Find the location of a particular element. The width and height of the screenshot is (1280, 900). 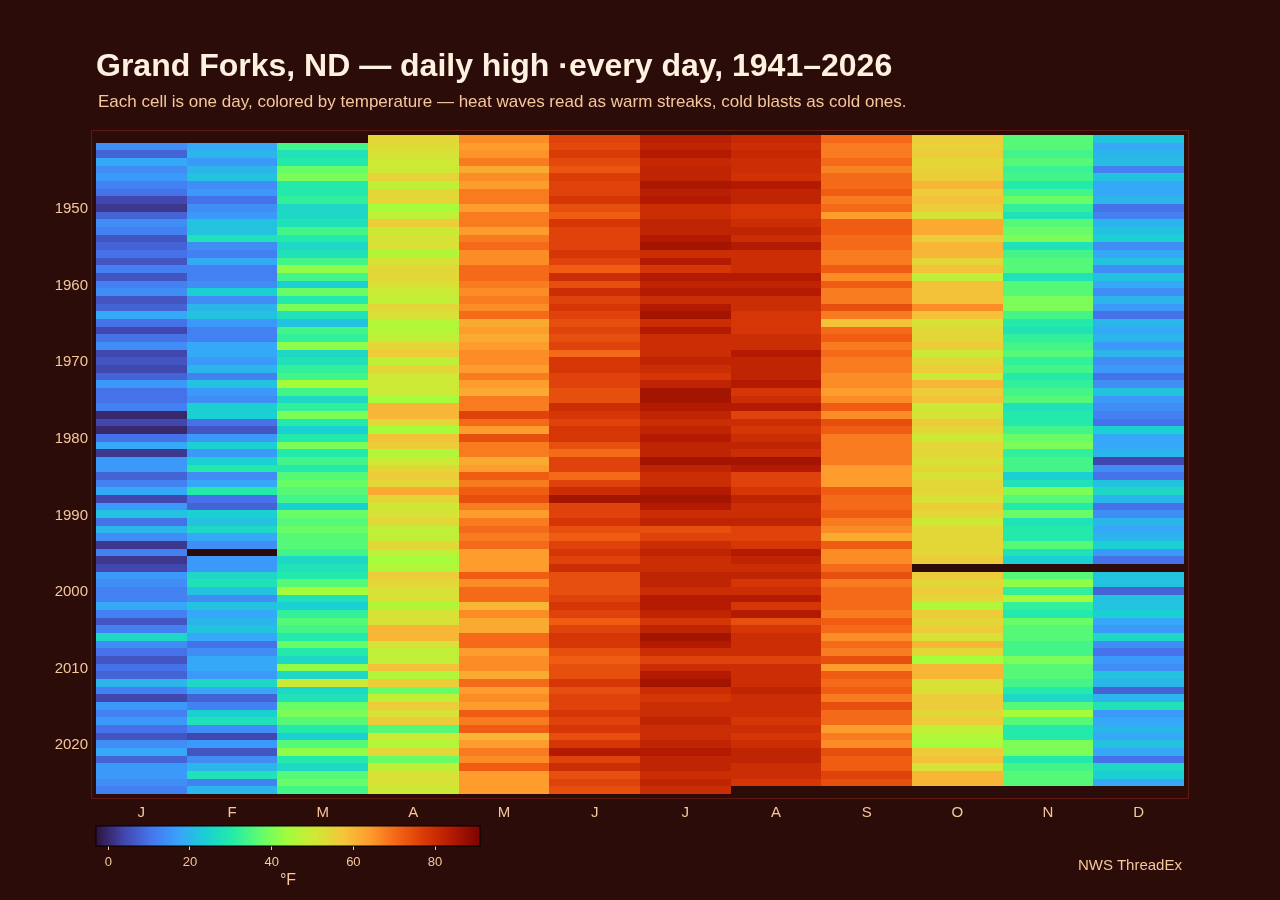

x-tick-label: D is located at coordinates (1139, 811).